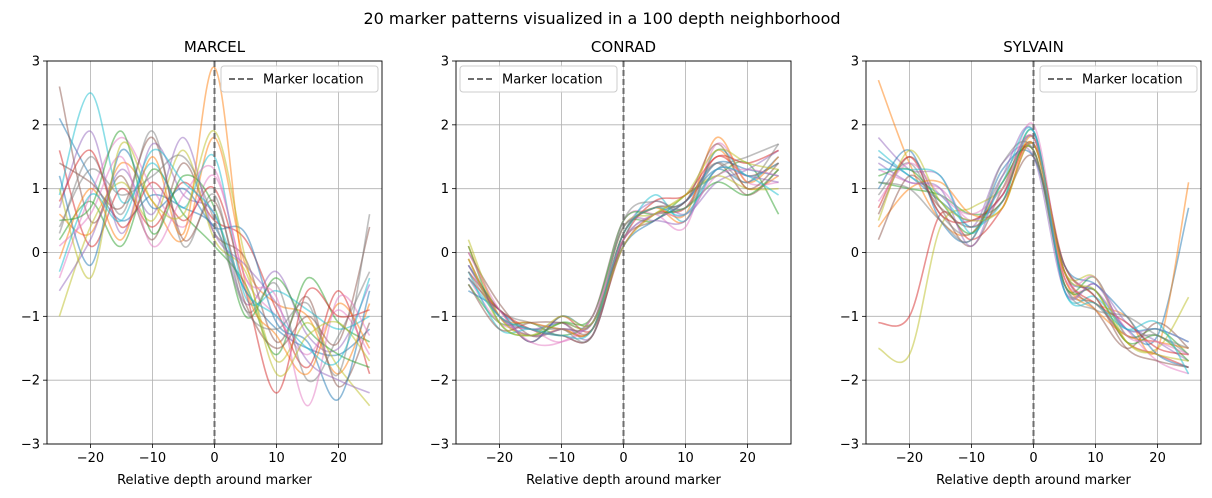 This screenshot has height=498, width=1212. Describe the element at coordinates (623, 47) in the screenshot. I see `panel-title: CONRAD` at that location.